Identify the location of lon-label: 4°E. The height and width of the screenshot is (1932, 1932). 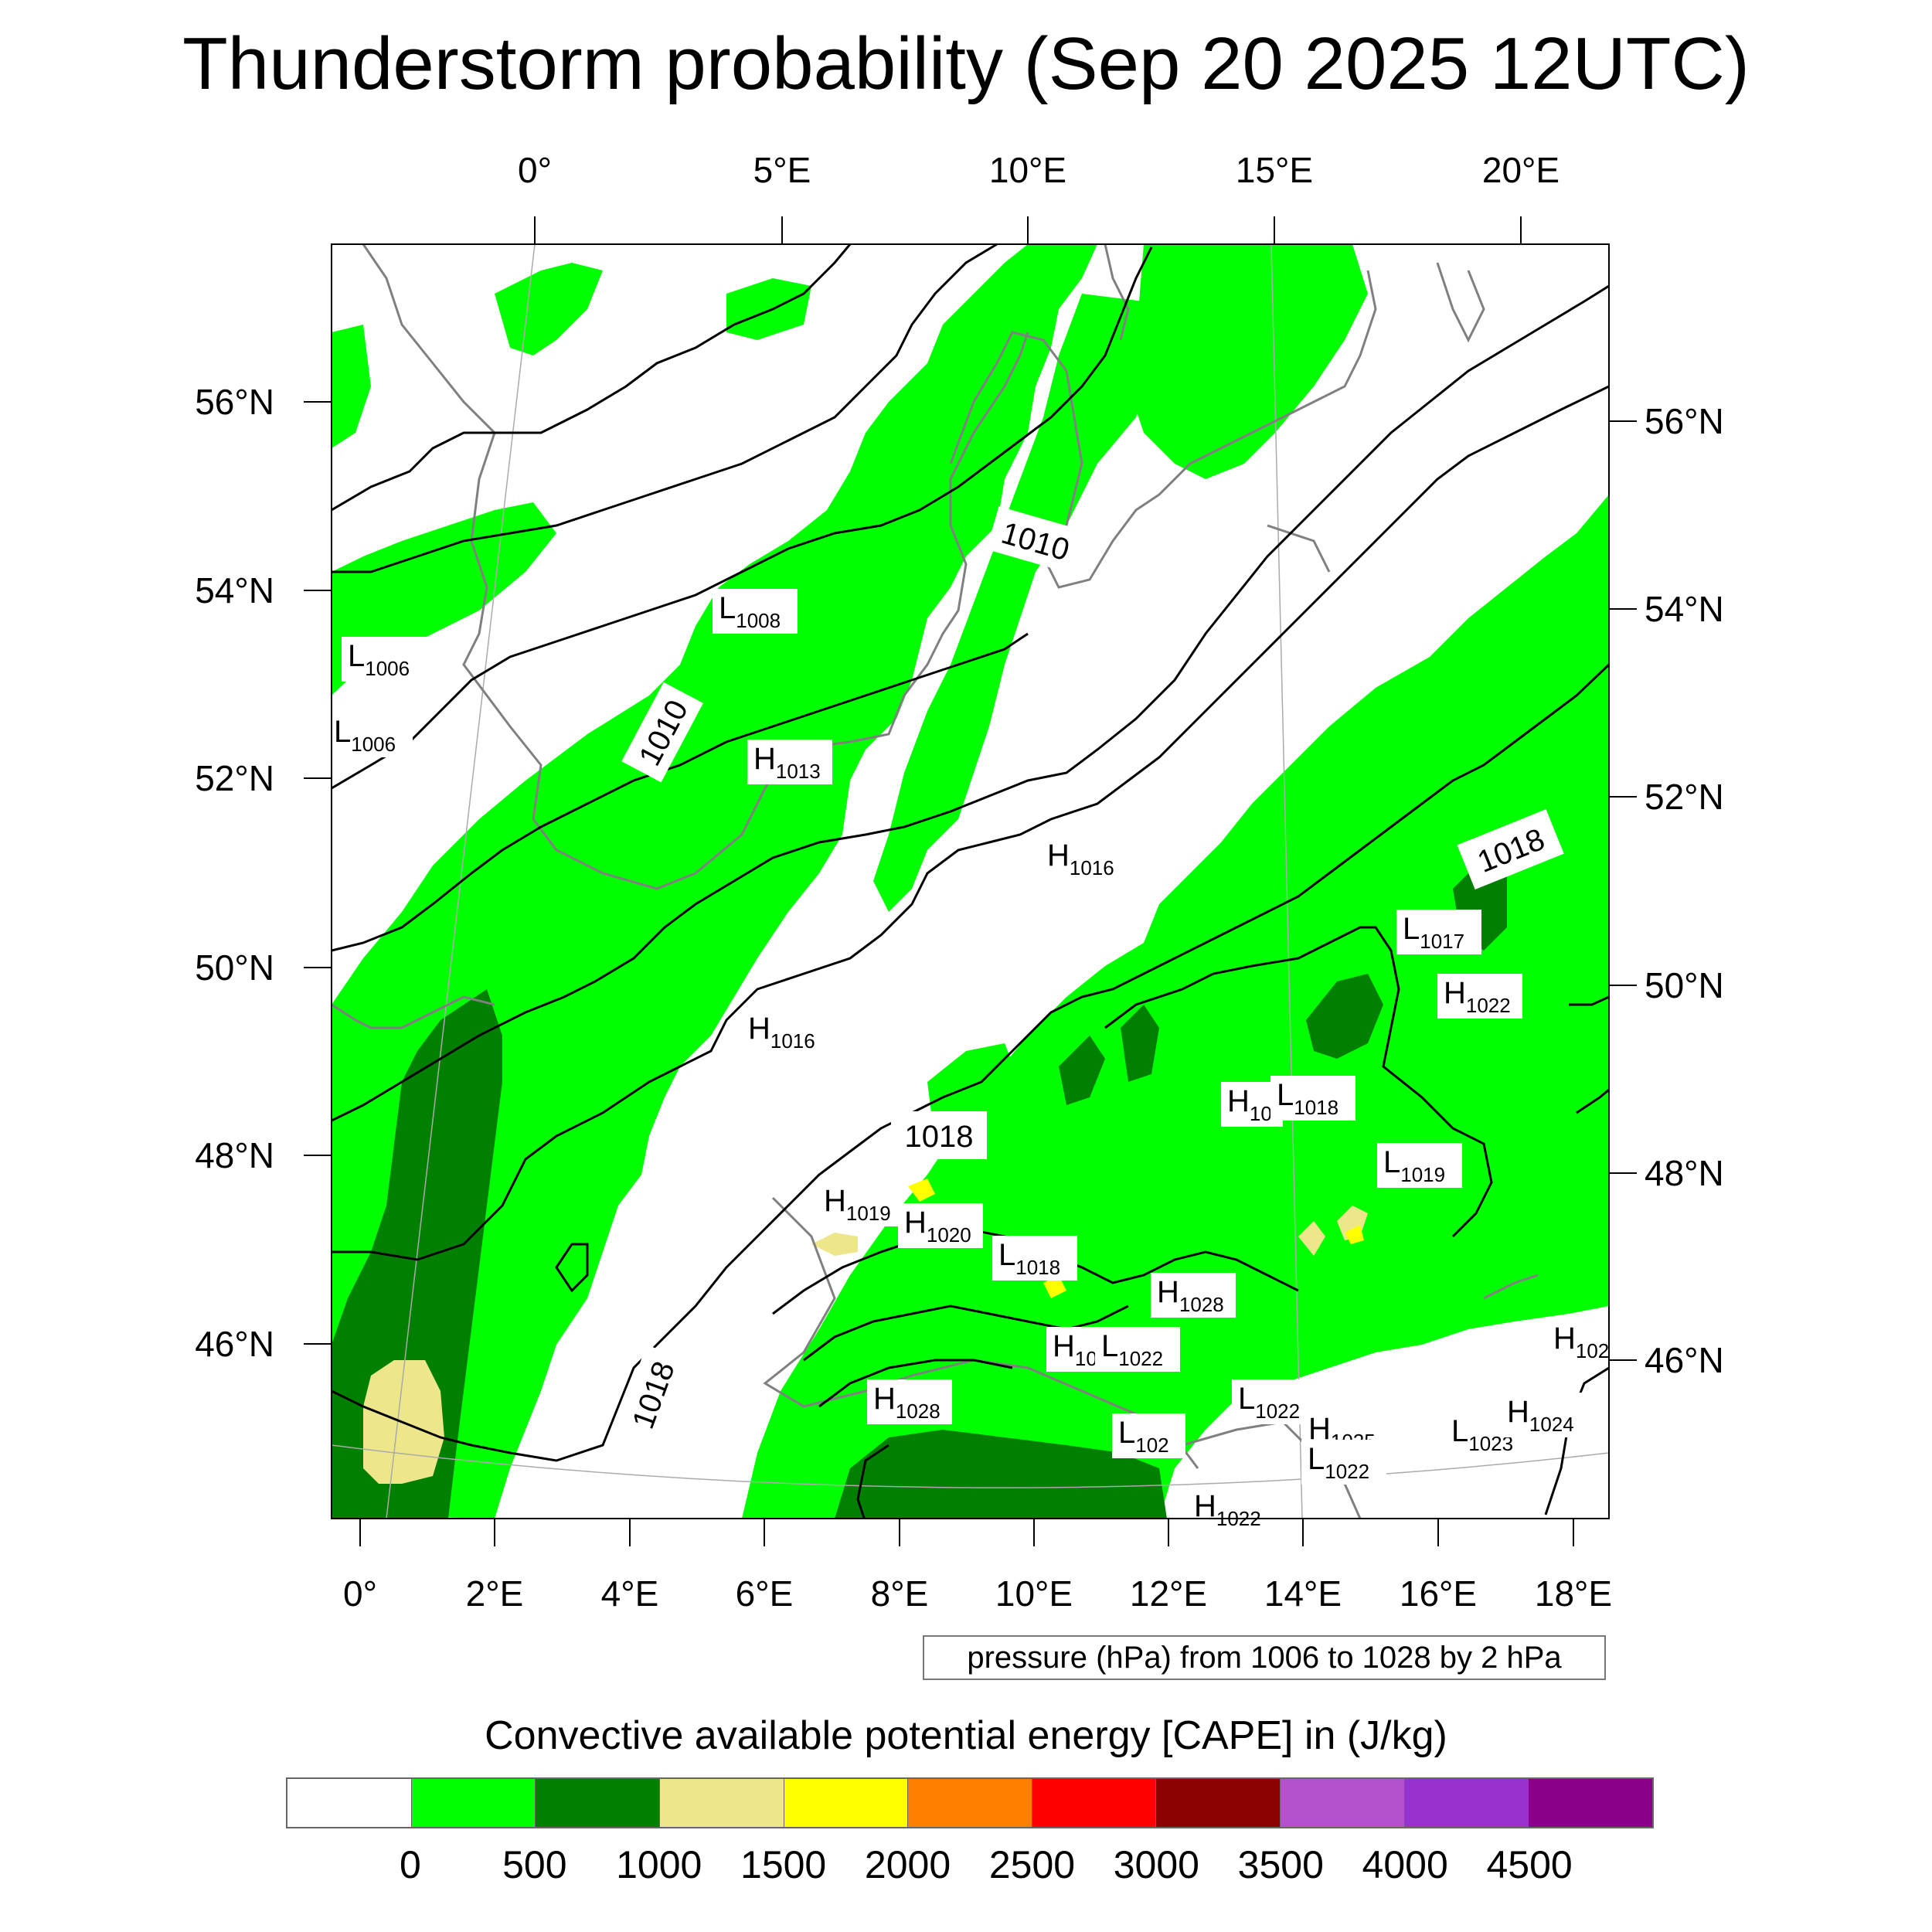
(630, 1594).